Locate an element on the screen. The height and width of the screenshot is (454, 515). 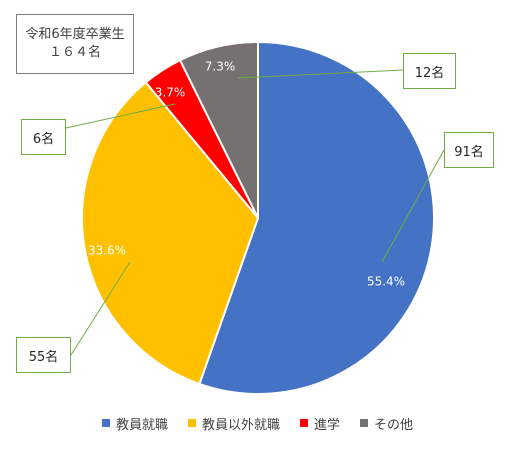
percent-label-kyoin-igai: 33.6% is located at coordinates (107, 251).